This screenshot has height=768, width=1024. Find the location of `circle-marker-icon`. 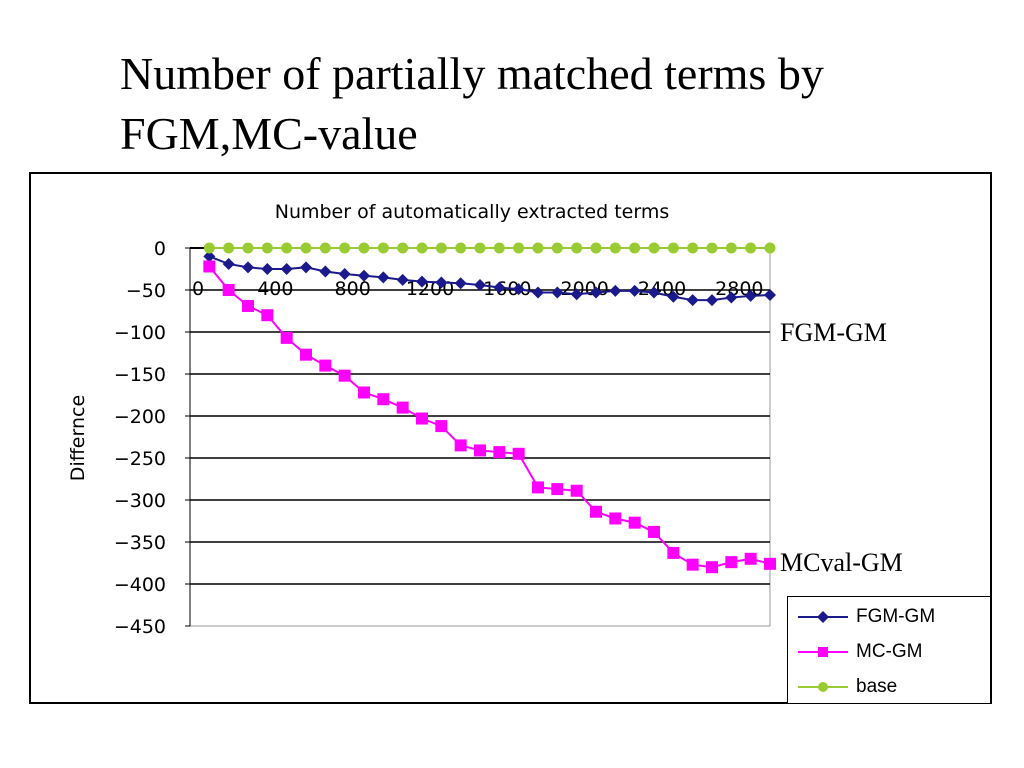

circle-marker-icon is located at coordinates (823, 687).